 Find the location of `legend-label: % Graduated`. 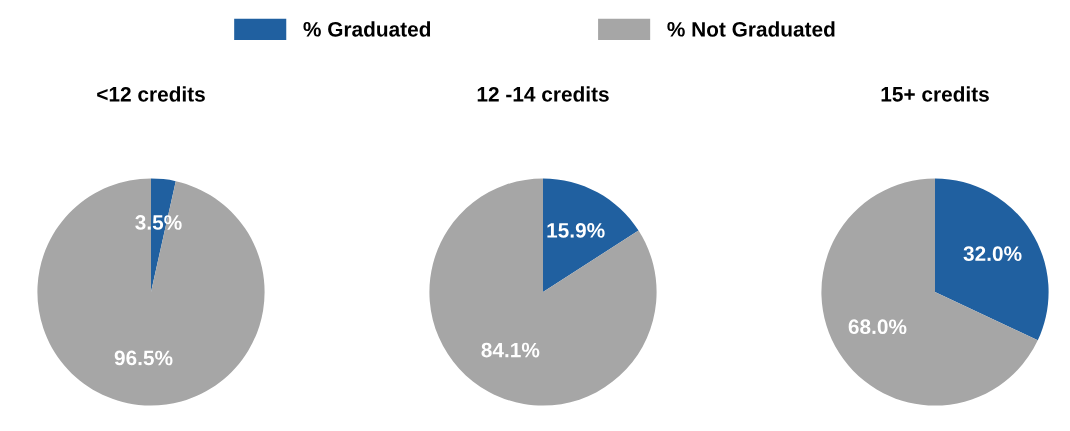

legend-label: % Graduated is located at coordinates (367, 29).